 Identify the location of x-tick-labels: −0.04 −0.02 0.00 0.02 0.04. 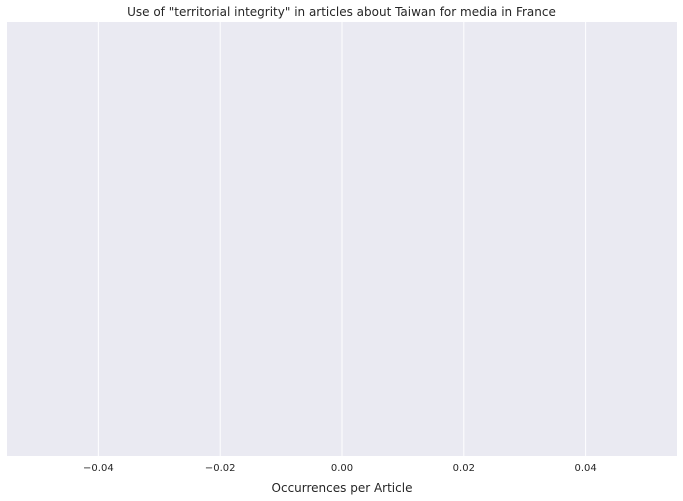
(340, 468).